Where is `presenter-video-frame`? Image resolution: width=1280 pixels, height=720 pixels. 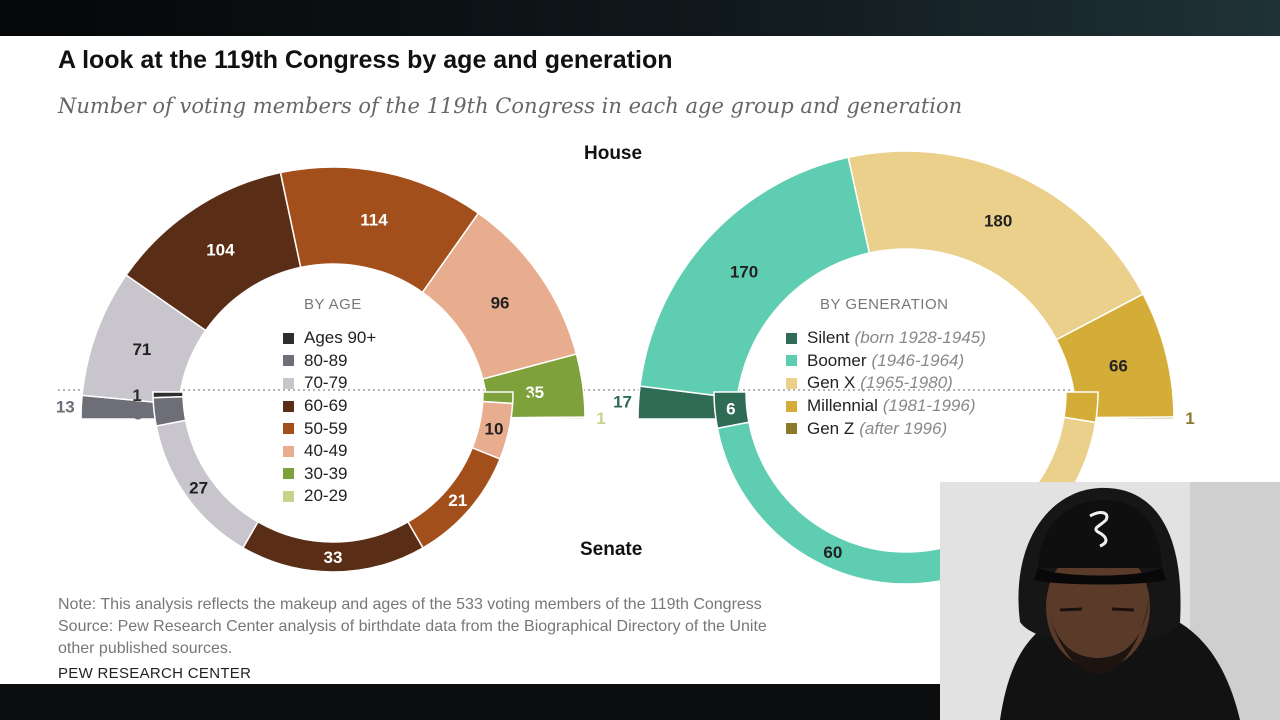 presenter-video-frame is located at coordinates (1110, 601).